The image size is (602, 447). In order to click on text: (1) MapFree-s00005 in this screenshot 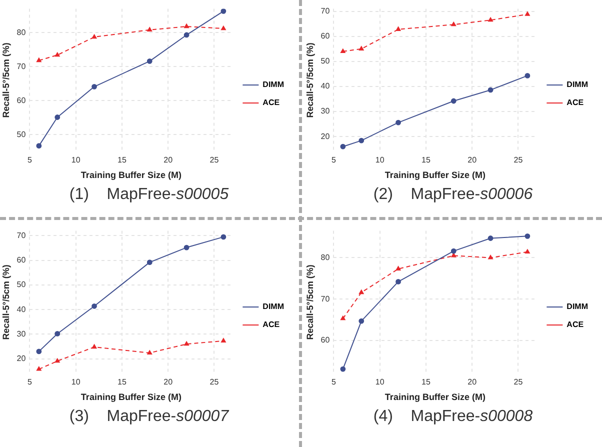, I will do `click(149, 195)`.